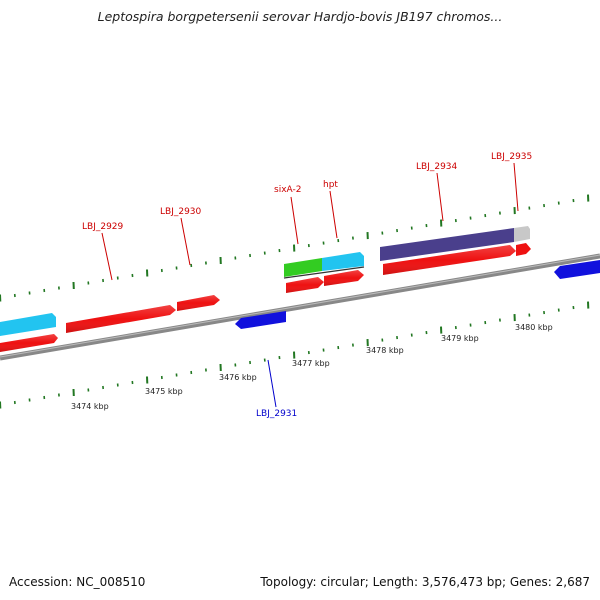 The image size is (600, 600). What do you see at coordinates (511, 157) in the screenshot?
I see `gene-label-LBJ_2935: LBJ_2935` at bounding box center [511, 157].